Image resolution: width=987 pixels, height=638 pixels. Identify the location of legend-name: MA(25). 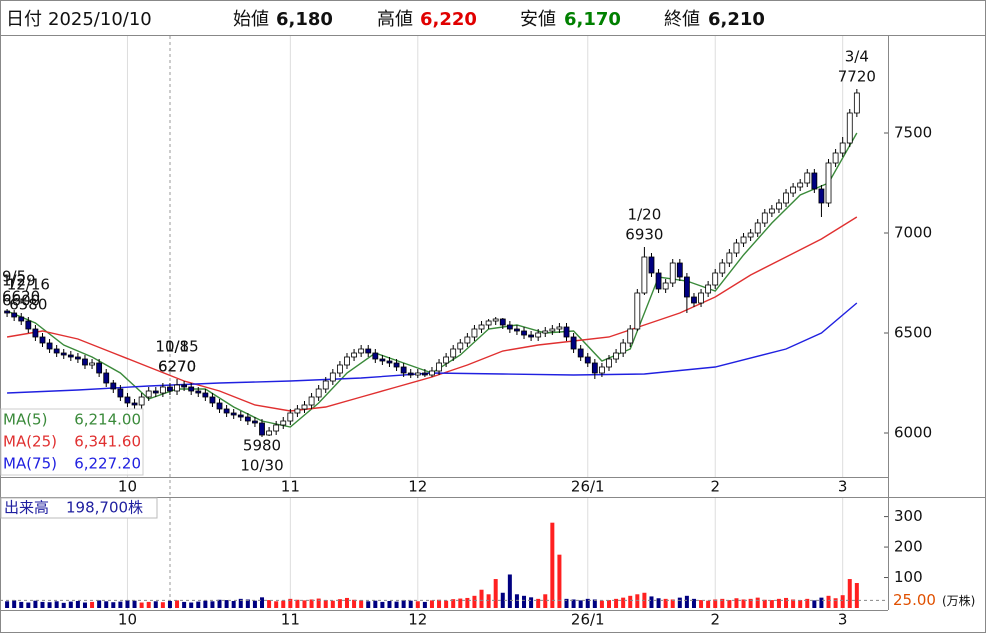
(30, 442).